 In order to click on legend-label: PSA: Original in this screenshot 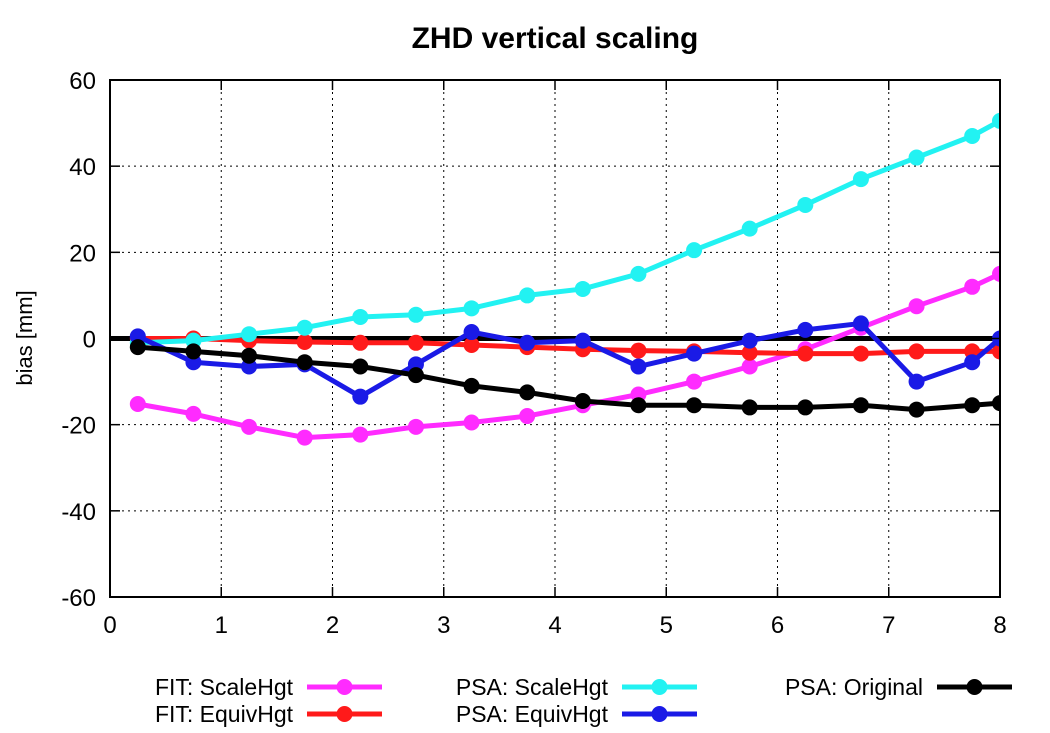, I will do `click(854, 687)`.